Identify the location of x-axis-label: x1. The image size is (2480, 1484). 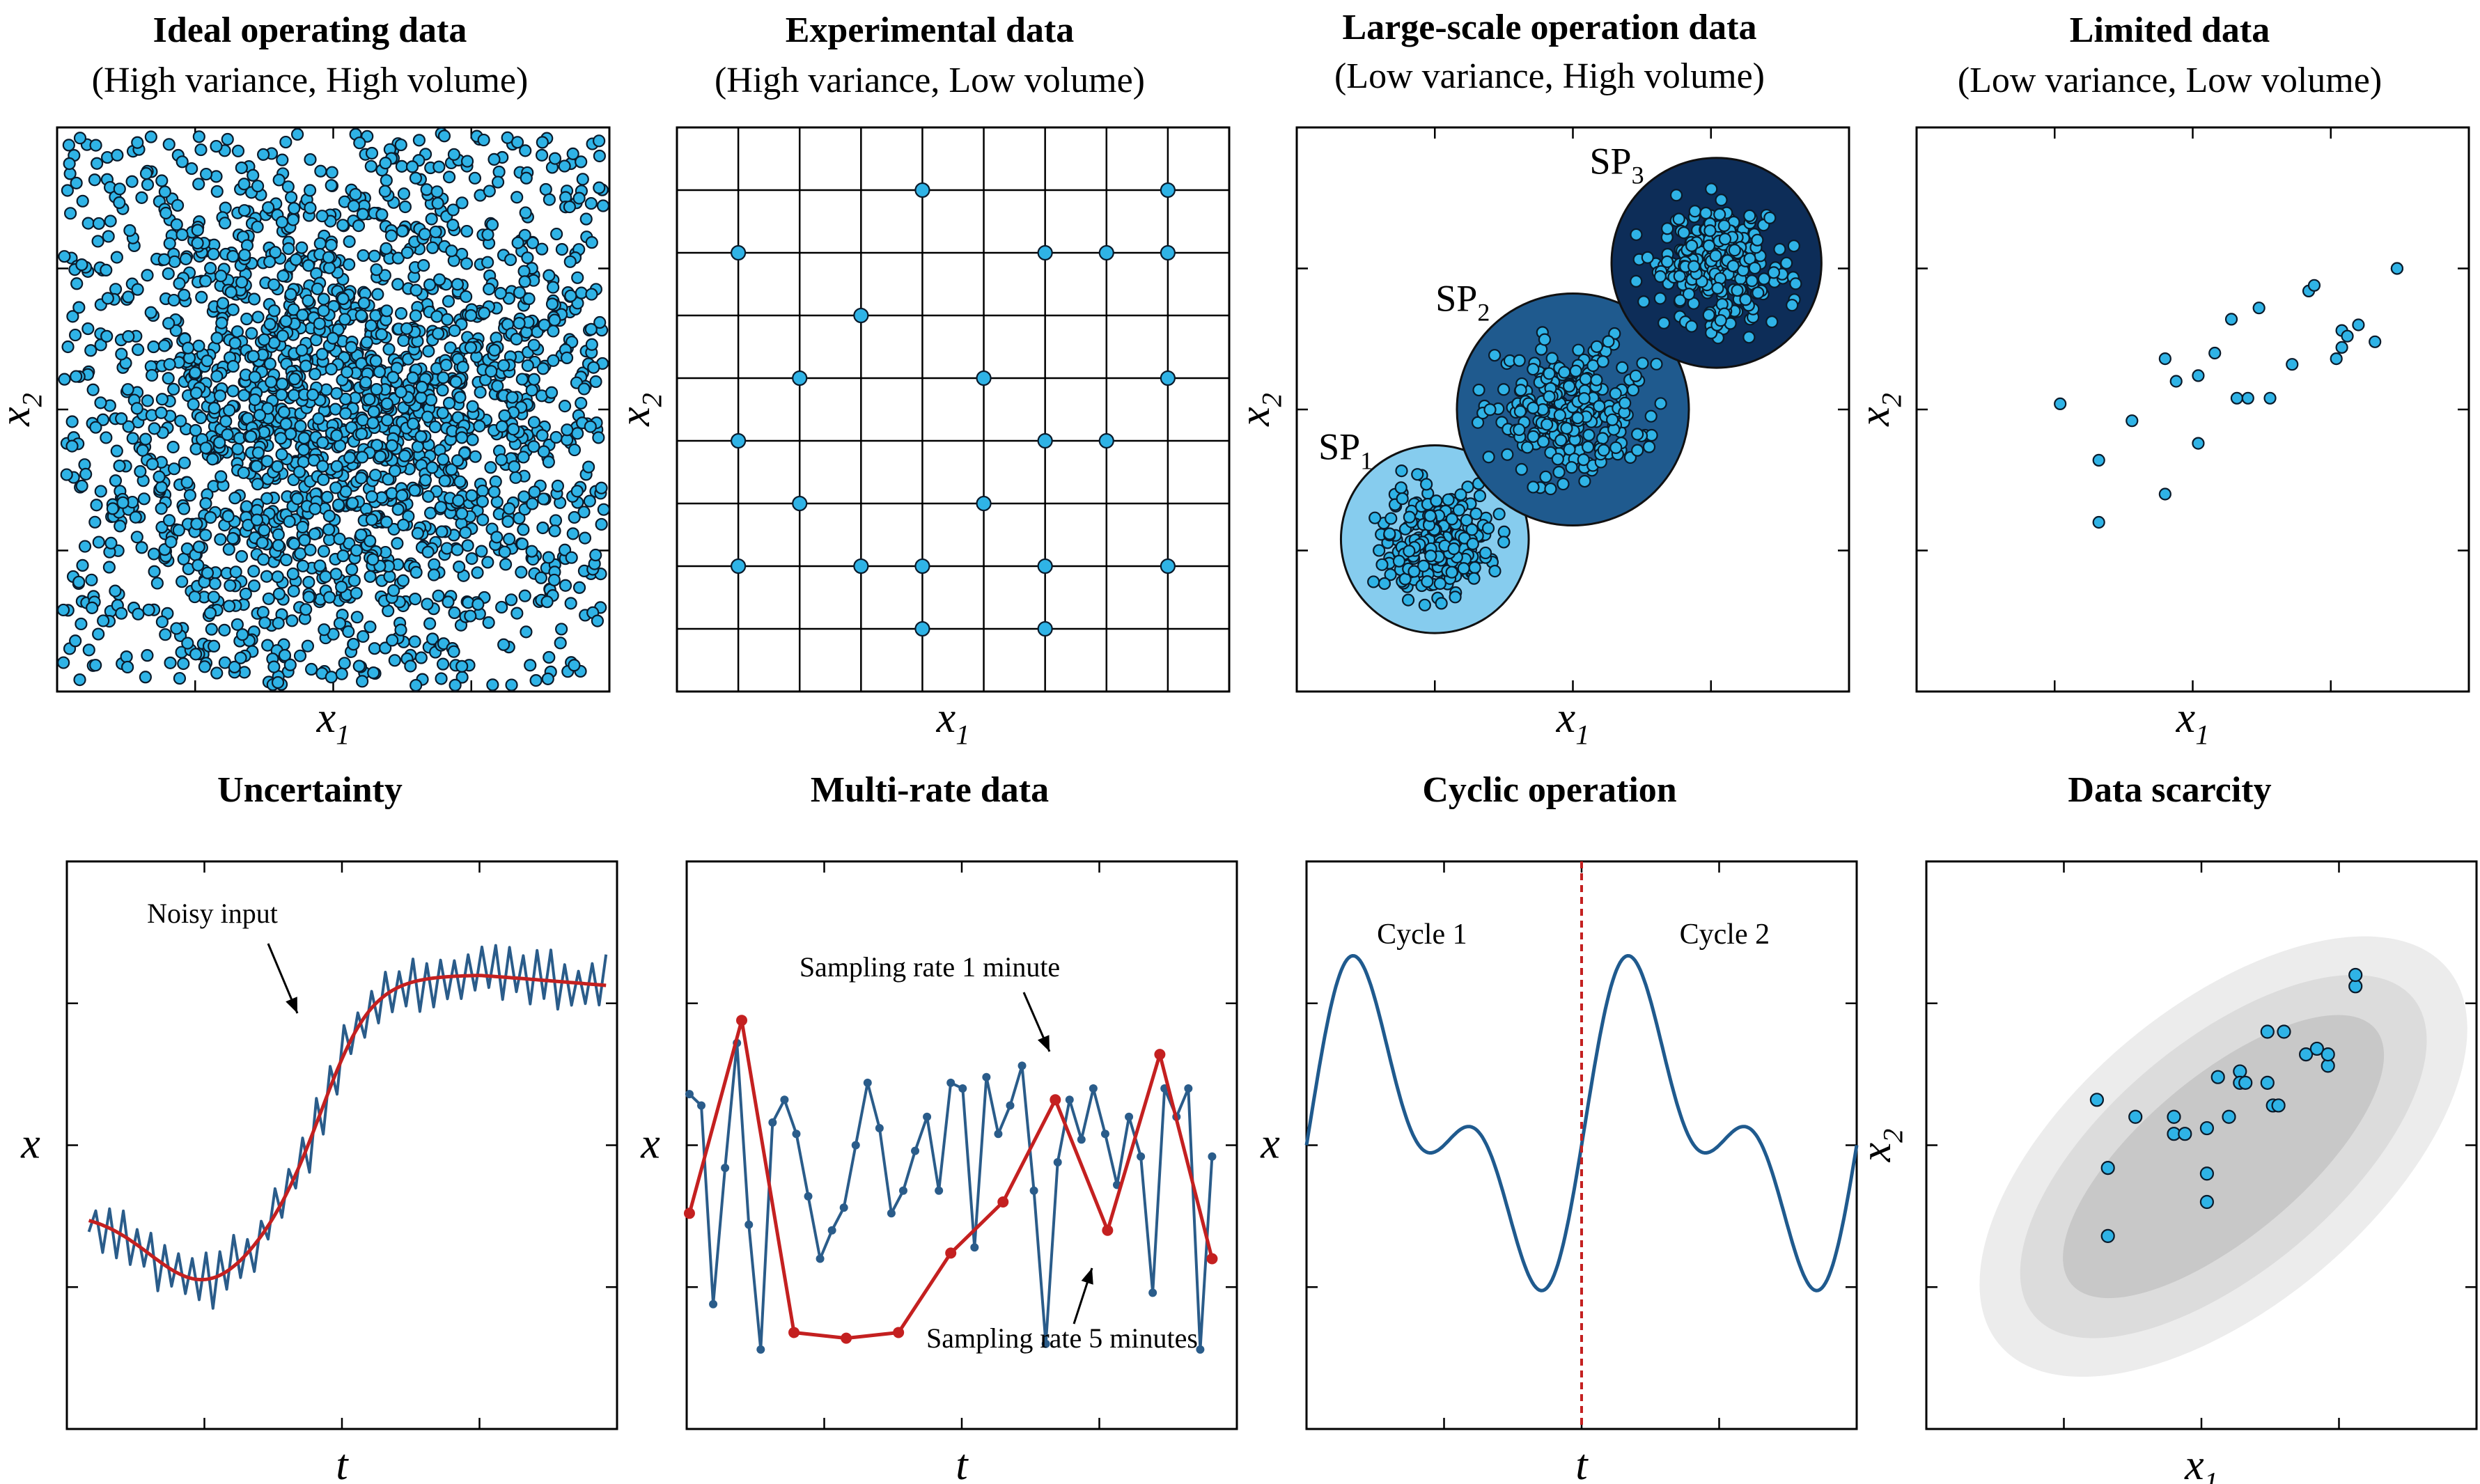
(333, 722).